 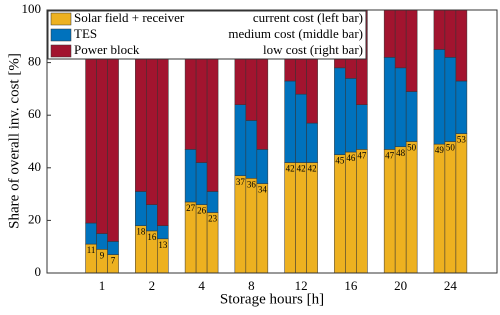 What do you see at coordinates (295, 33) in the screenshot?
I see `legend-note: medium cost (middle bar)` at bounding box center [295, 33].